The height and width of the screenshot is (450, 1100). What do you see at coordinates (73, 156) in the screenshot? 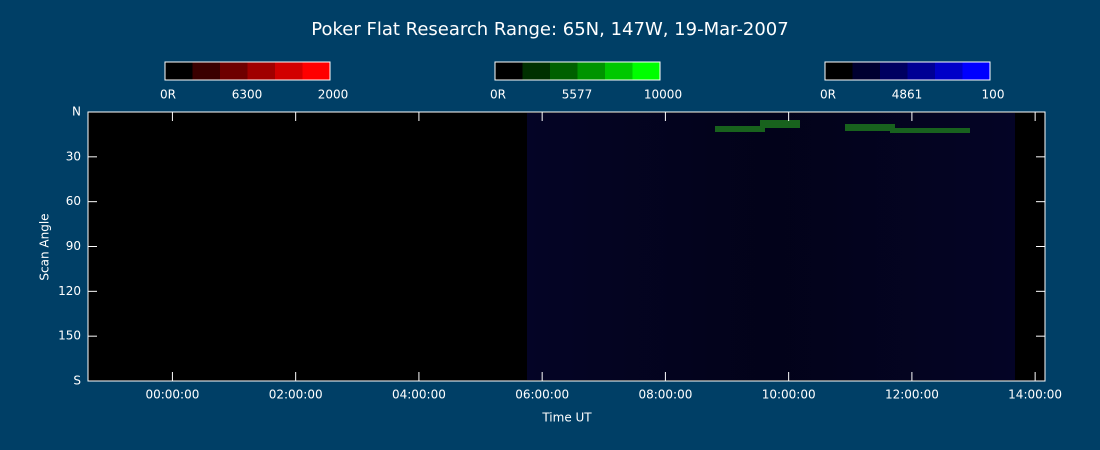
I see `y-tick-label: 30` at bounding box center [73, 156].